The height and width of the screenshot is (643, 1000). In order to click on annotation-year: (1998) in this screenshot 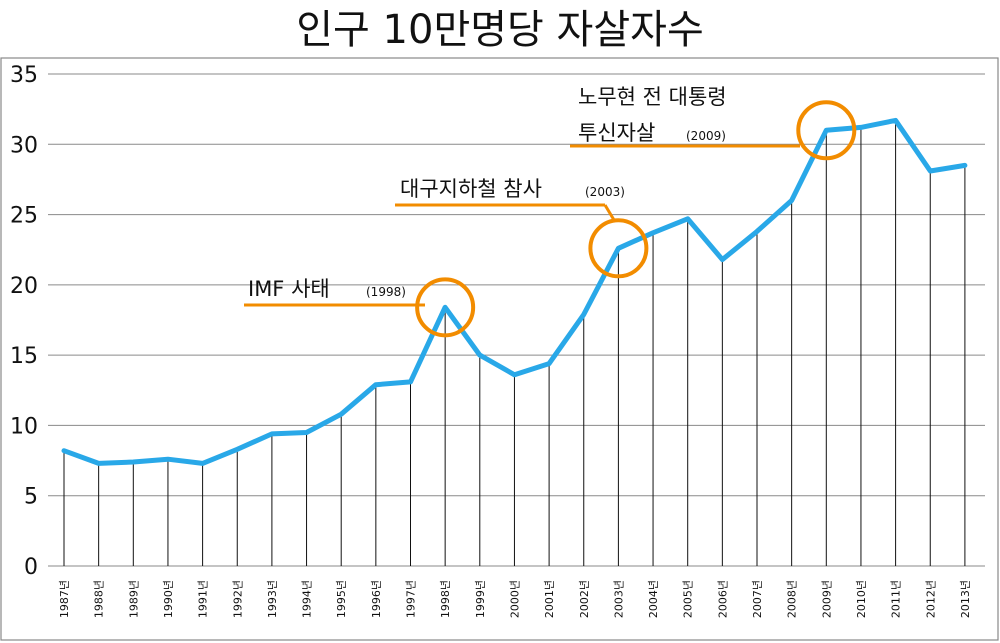, I will do `click(386, 292)`.